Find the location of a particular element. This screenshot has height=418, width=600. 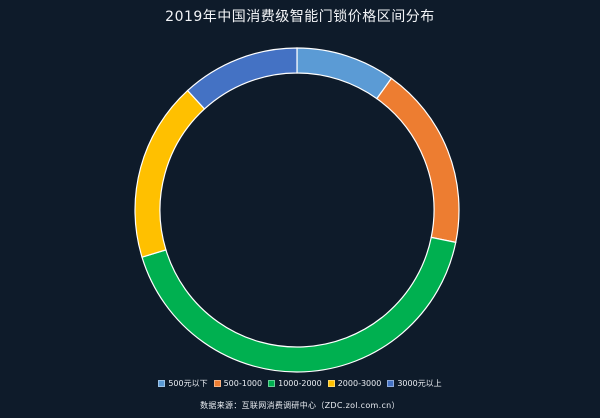

legend-item-3: 1000-2000 is located at coordinates (295, 383).